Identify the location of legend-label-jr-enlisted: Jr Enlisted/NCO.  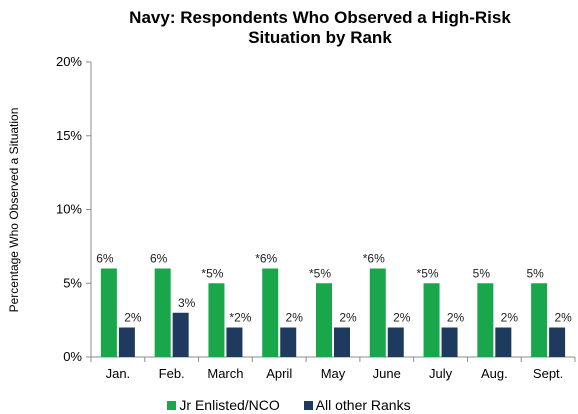
(229, 405).